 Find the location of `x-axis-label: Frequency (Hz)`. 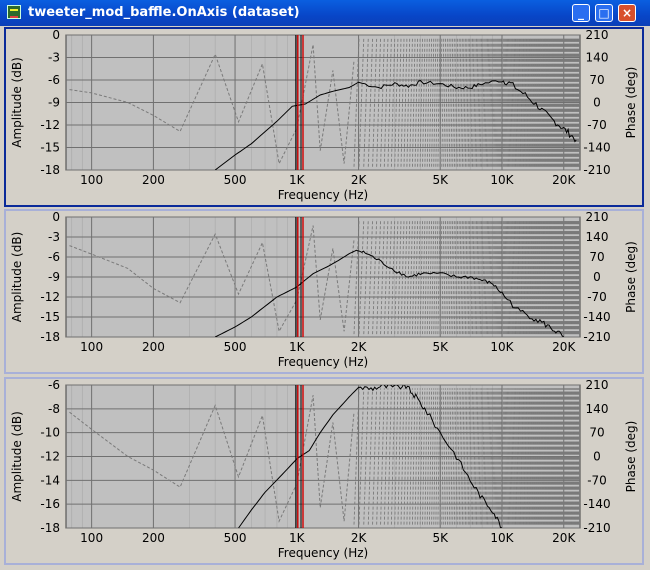

x-axis-label: Frequency (Hz) is located at coordinates (323, 362).